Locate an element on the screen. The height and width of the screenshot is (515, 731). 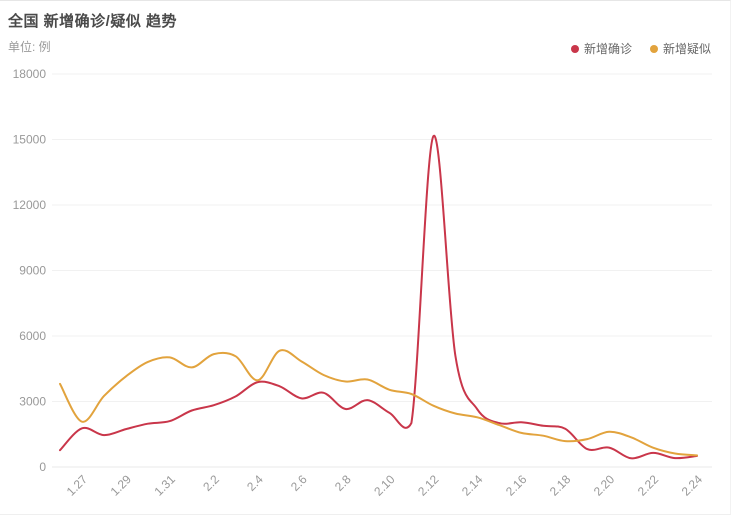
legend-item-confirmed: 新增确诊 is located at coordinates (601, 48).